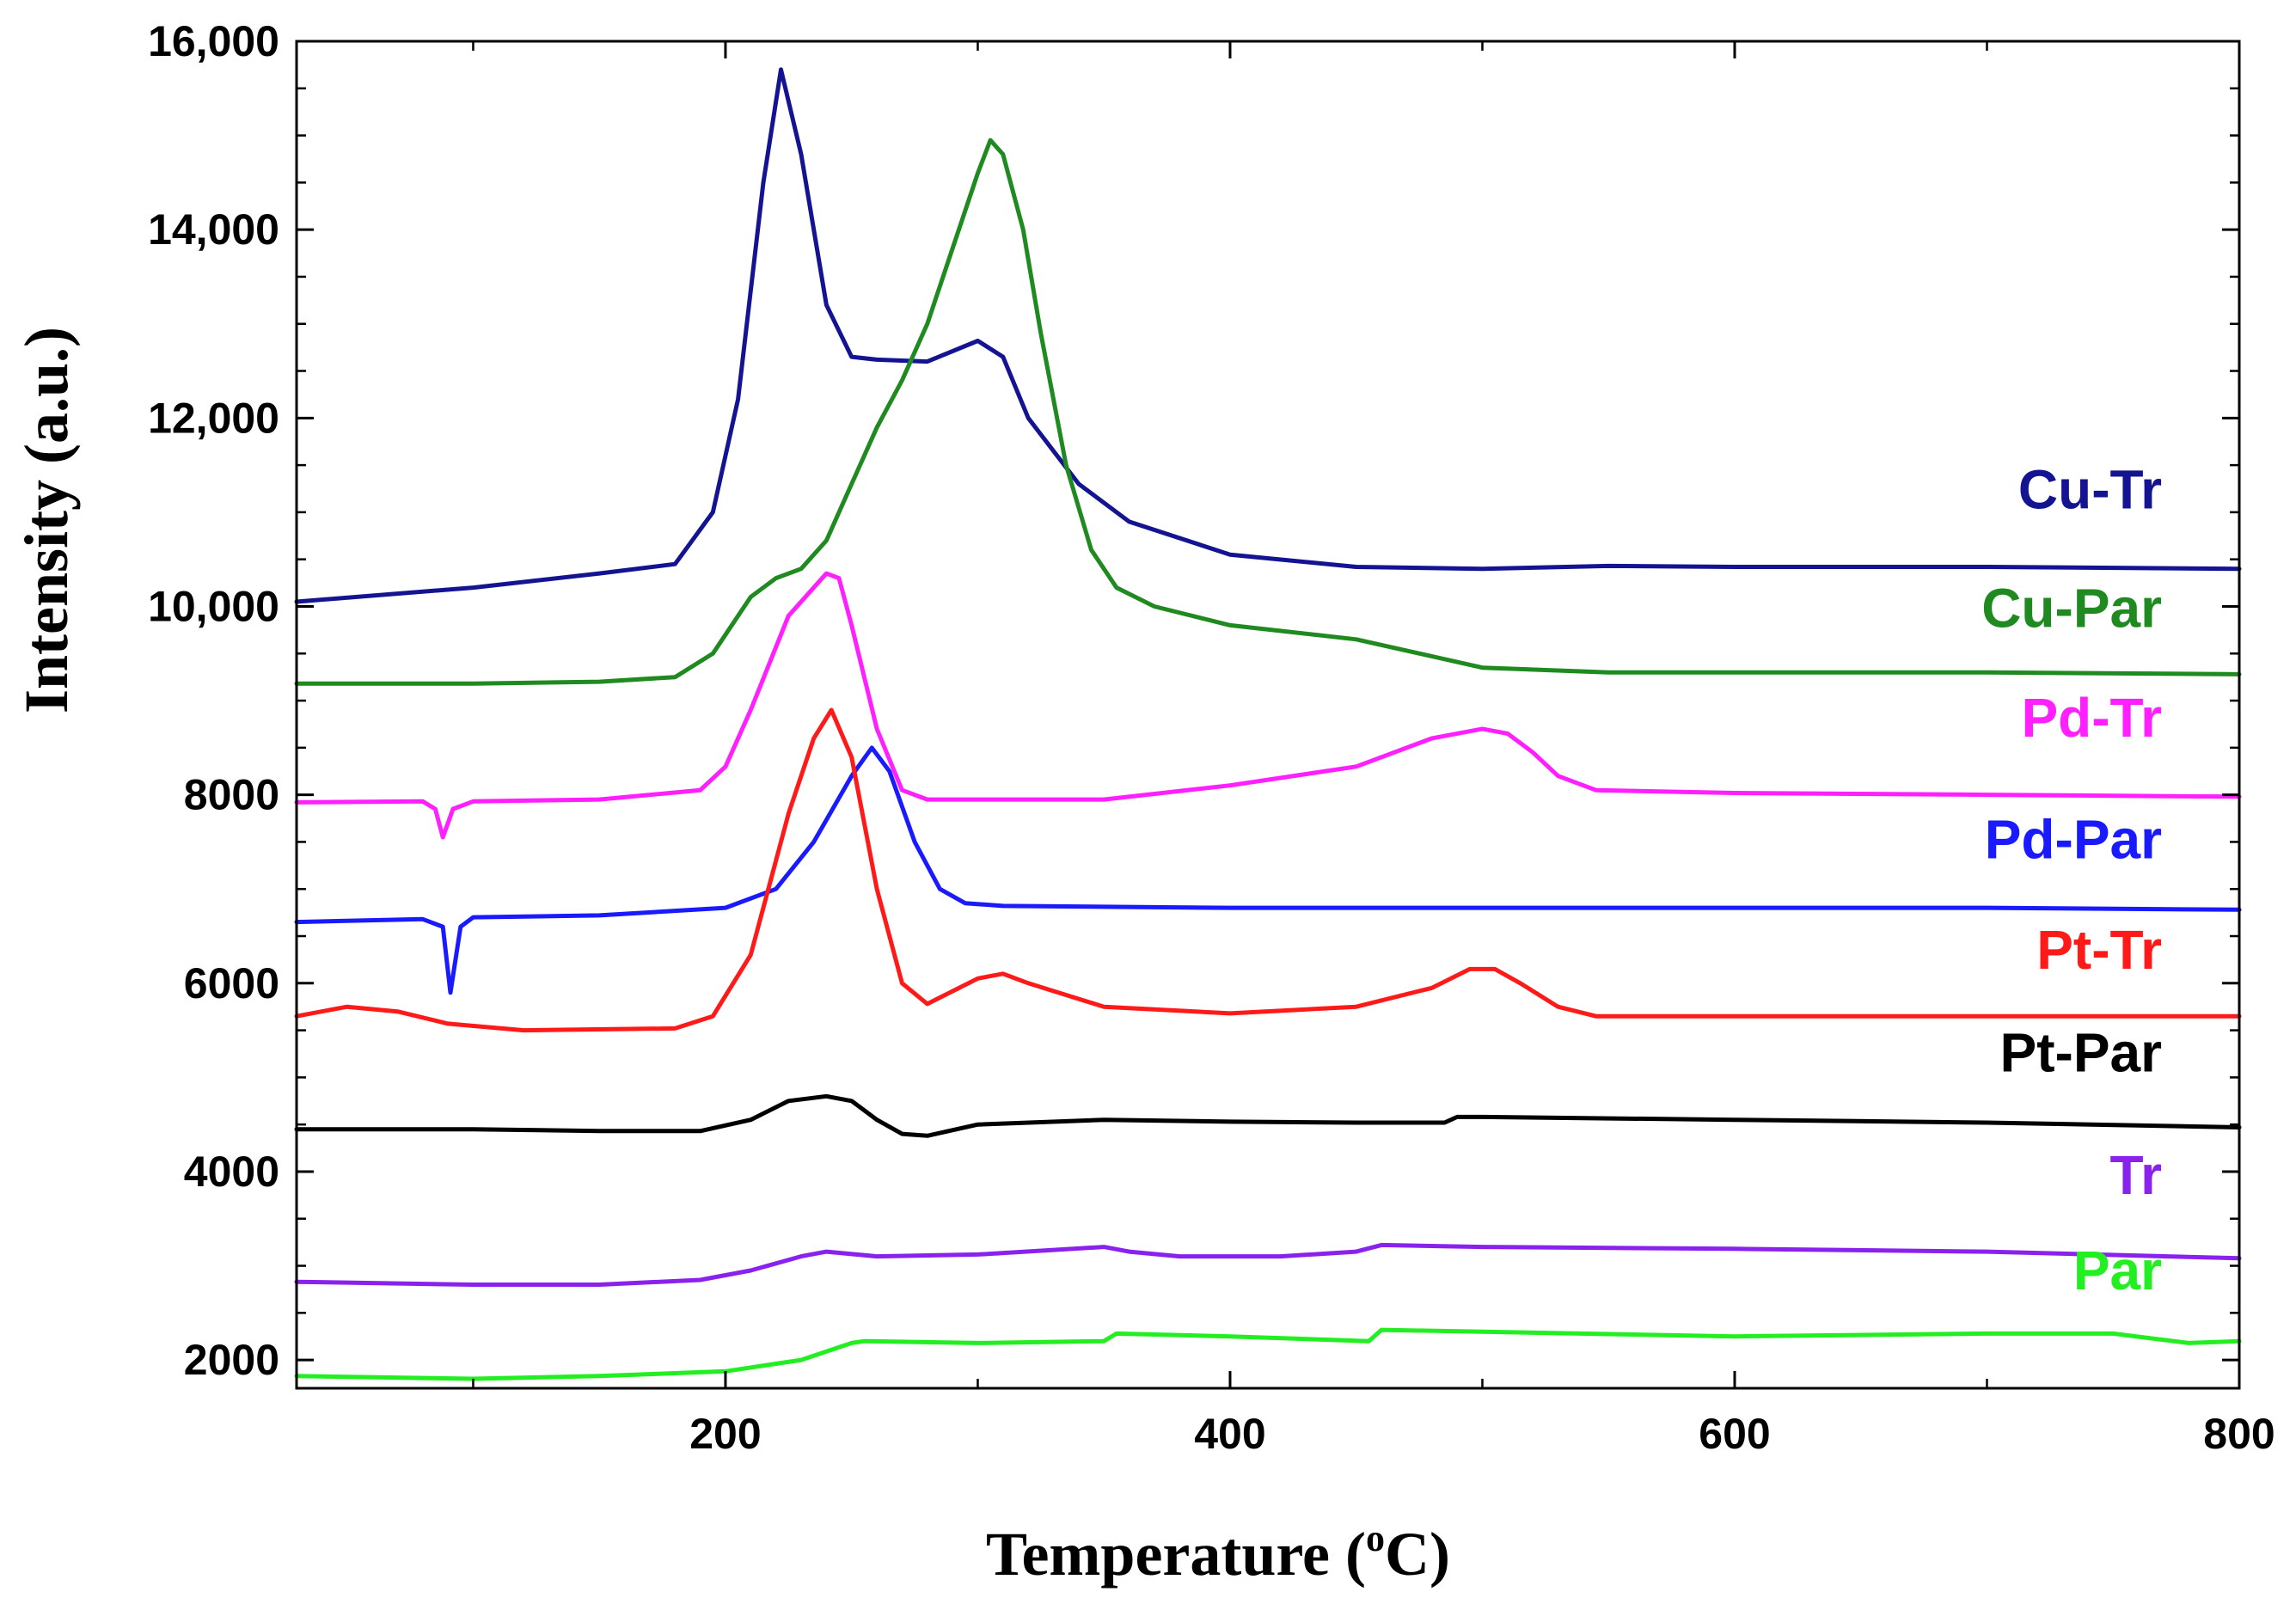 The width and height of the screenshot is (2296, 1604). I want to click on y-axis-title: Intensity (a.u.), so click(46, 520).